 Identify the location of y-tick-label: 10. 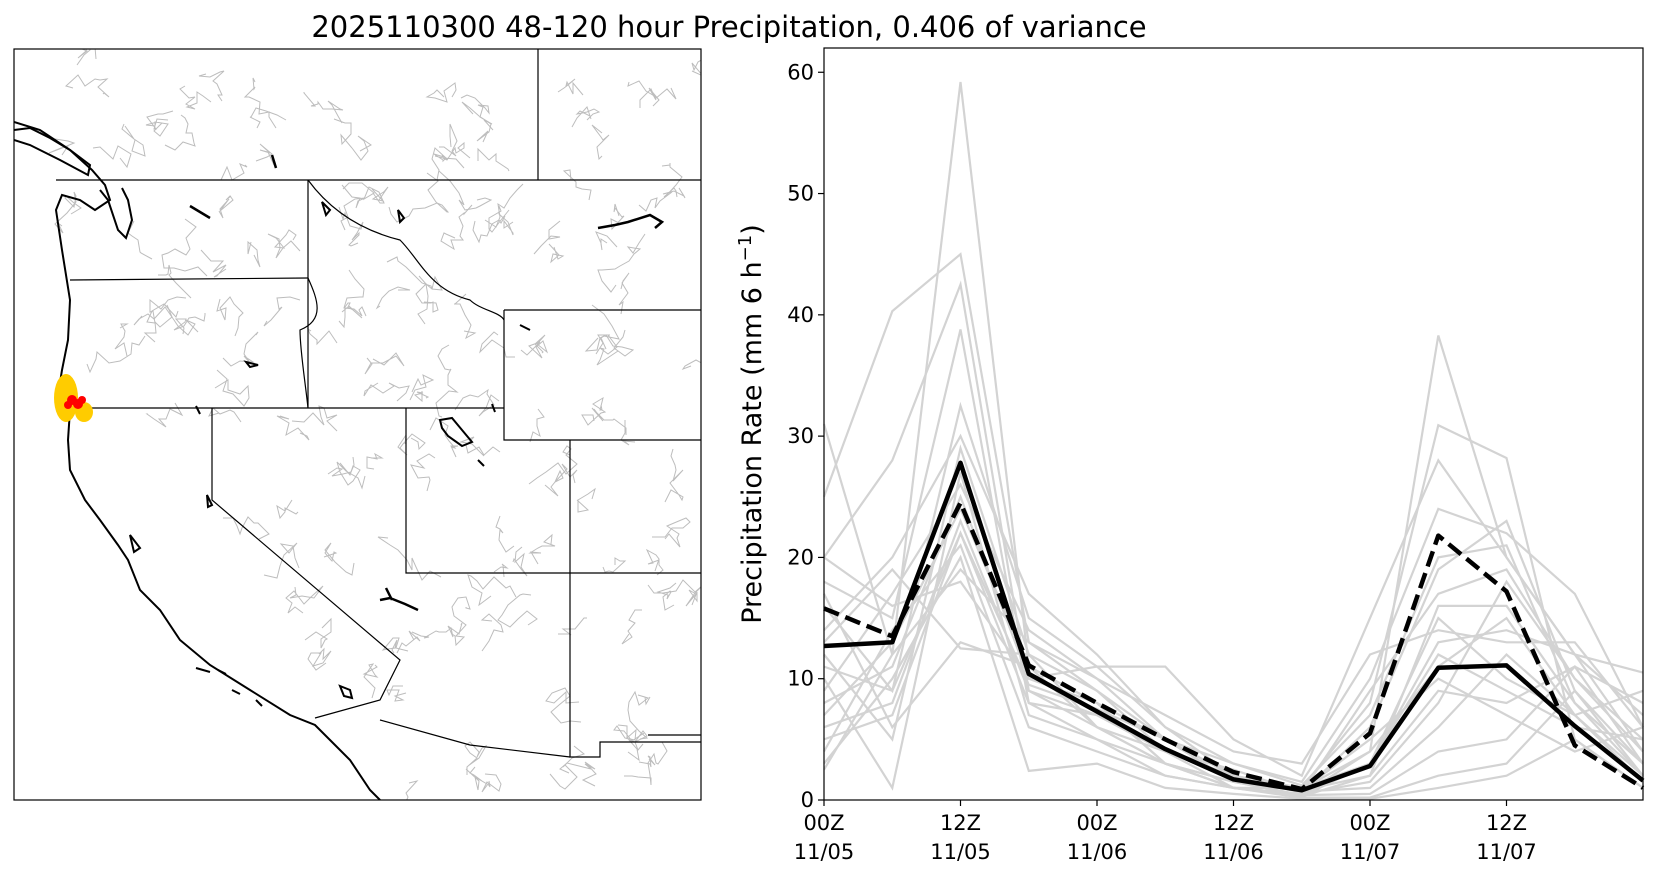
(800, 679).